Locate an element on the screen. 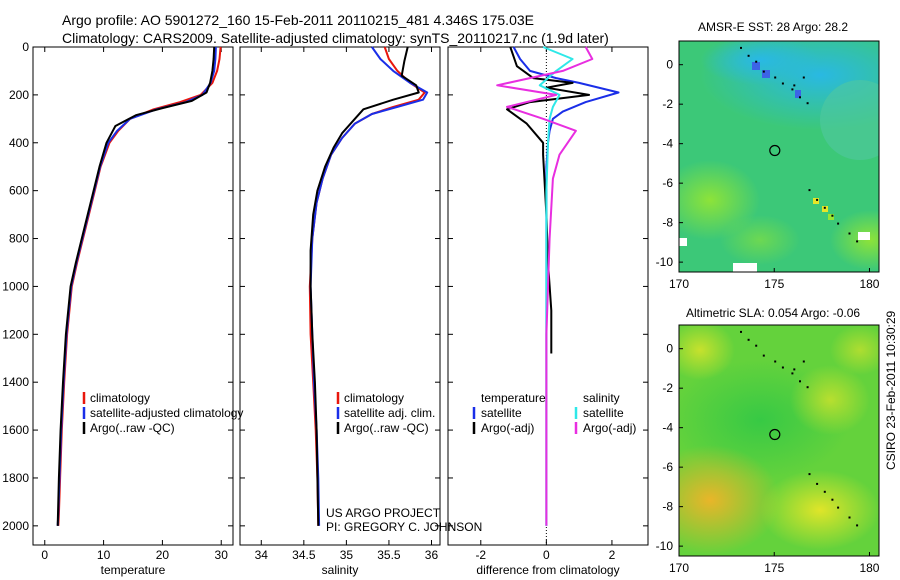 This screenshot has height=580, width=900. x-axis-label: temperature is located at coordinates (133, 570).